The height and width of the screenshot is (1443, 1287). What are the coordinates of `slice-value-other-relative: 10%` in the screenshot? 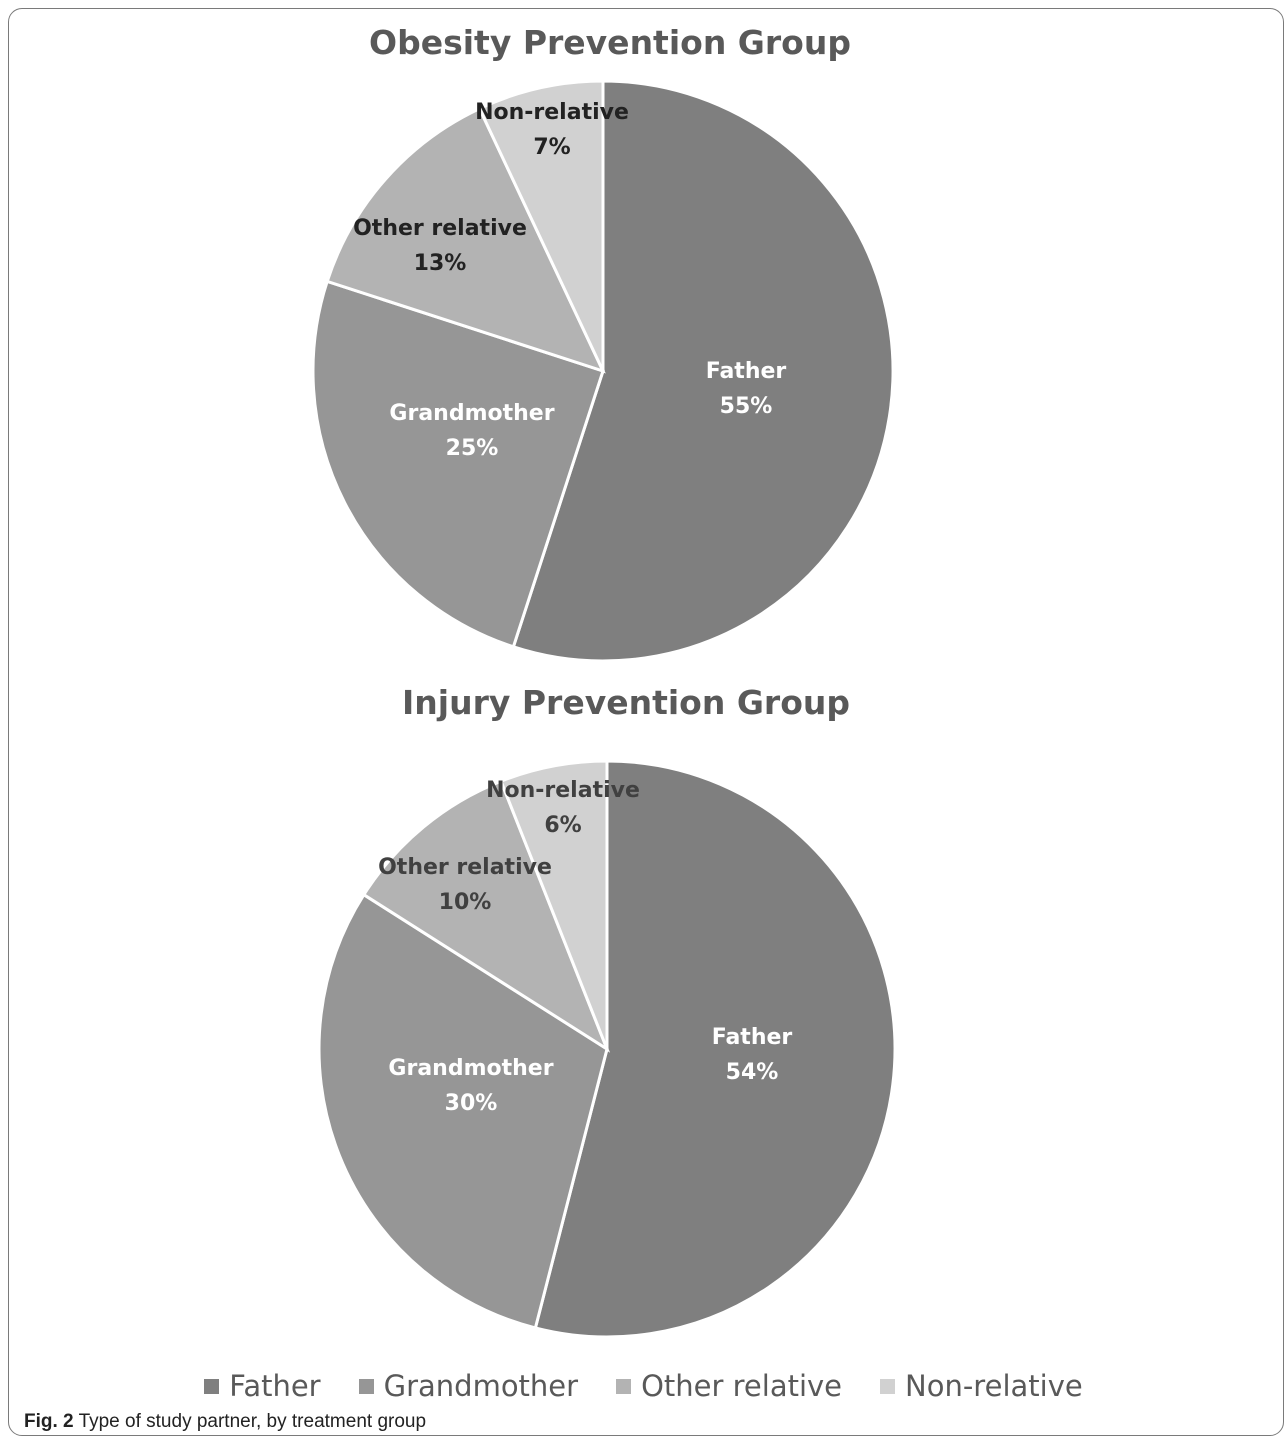 It's located at (465, 902).